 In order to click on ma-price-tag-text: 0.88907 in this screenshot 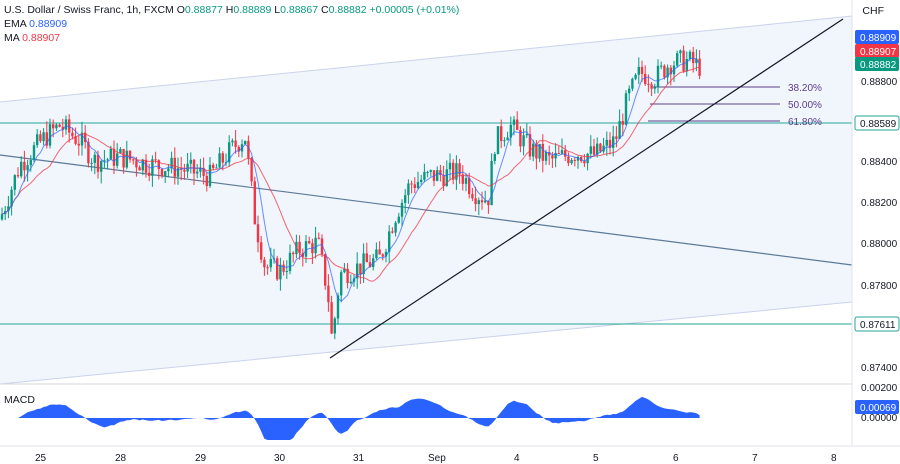, I will do `click(878, 52)`.